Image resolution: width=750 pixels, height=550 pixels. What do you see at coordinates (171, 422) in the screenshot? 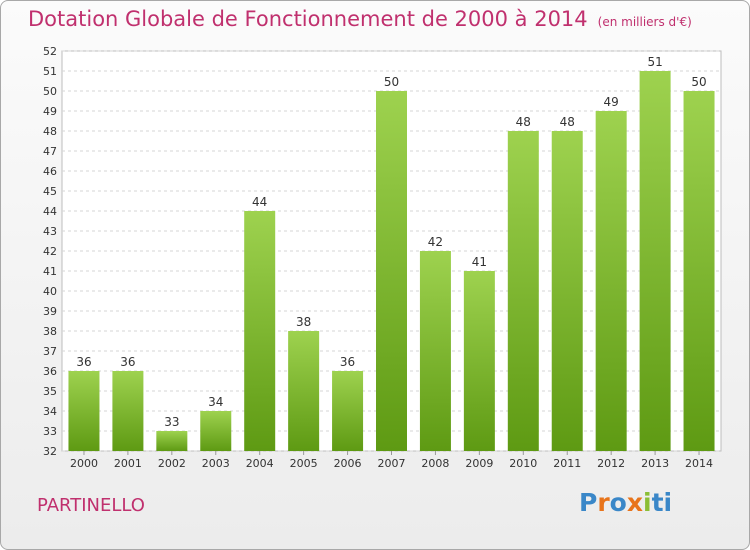
I see `bar-value-label: 33` at bounding box center [171, 422].